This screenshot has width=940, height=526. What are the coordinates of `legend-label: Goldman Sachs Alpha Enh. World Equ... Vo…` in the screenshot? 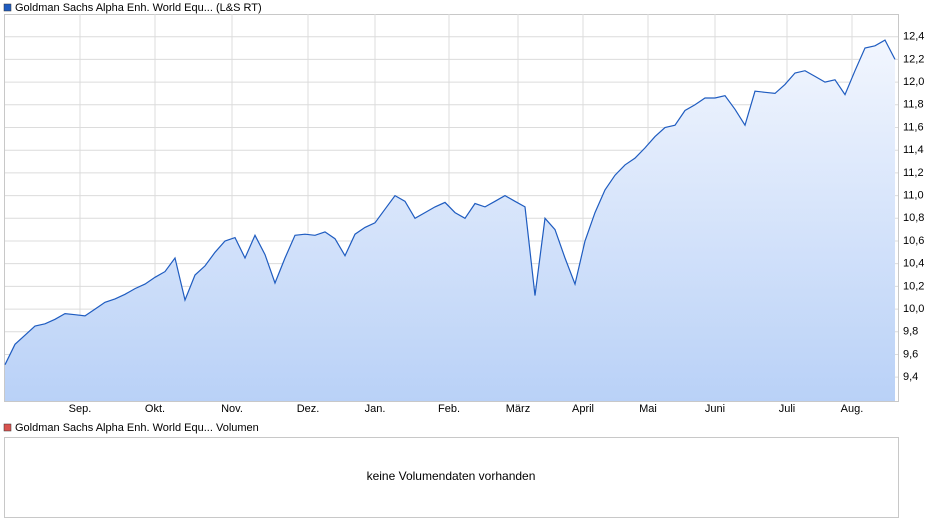 It's located at (137, 428).